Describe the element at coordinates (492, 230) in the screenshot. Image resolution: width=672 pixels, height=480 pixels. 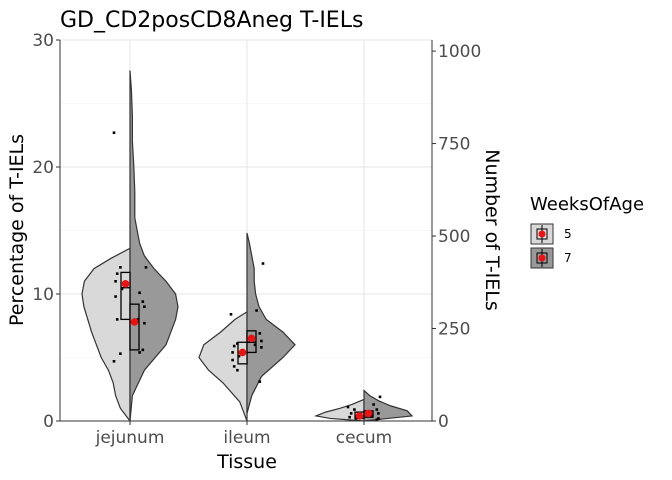
I see `secondary-y-axis-label: Number of T-IELs` at that location.